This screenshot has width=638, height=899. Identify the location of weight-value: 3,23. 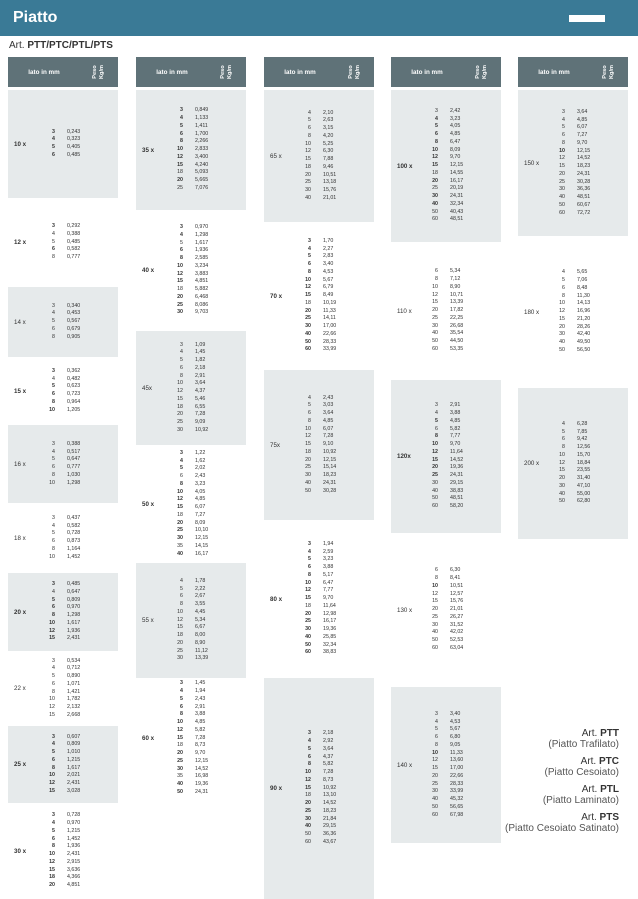
(328, 559).